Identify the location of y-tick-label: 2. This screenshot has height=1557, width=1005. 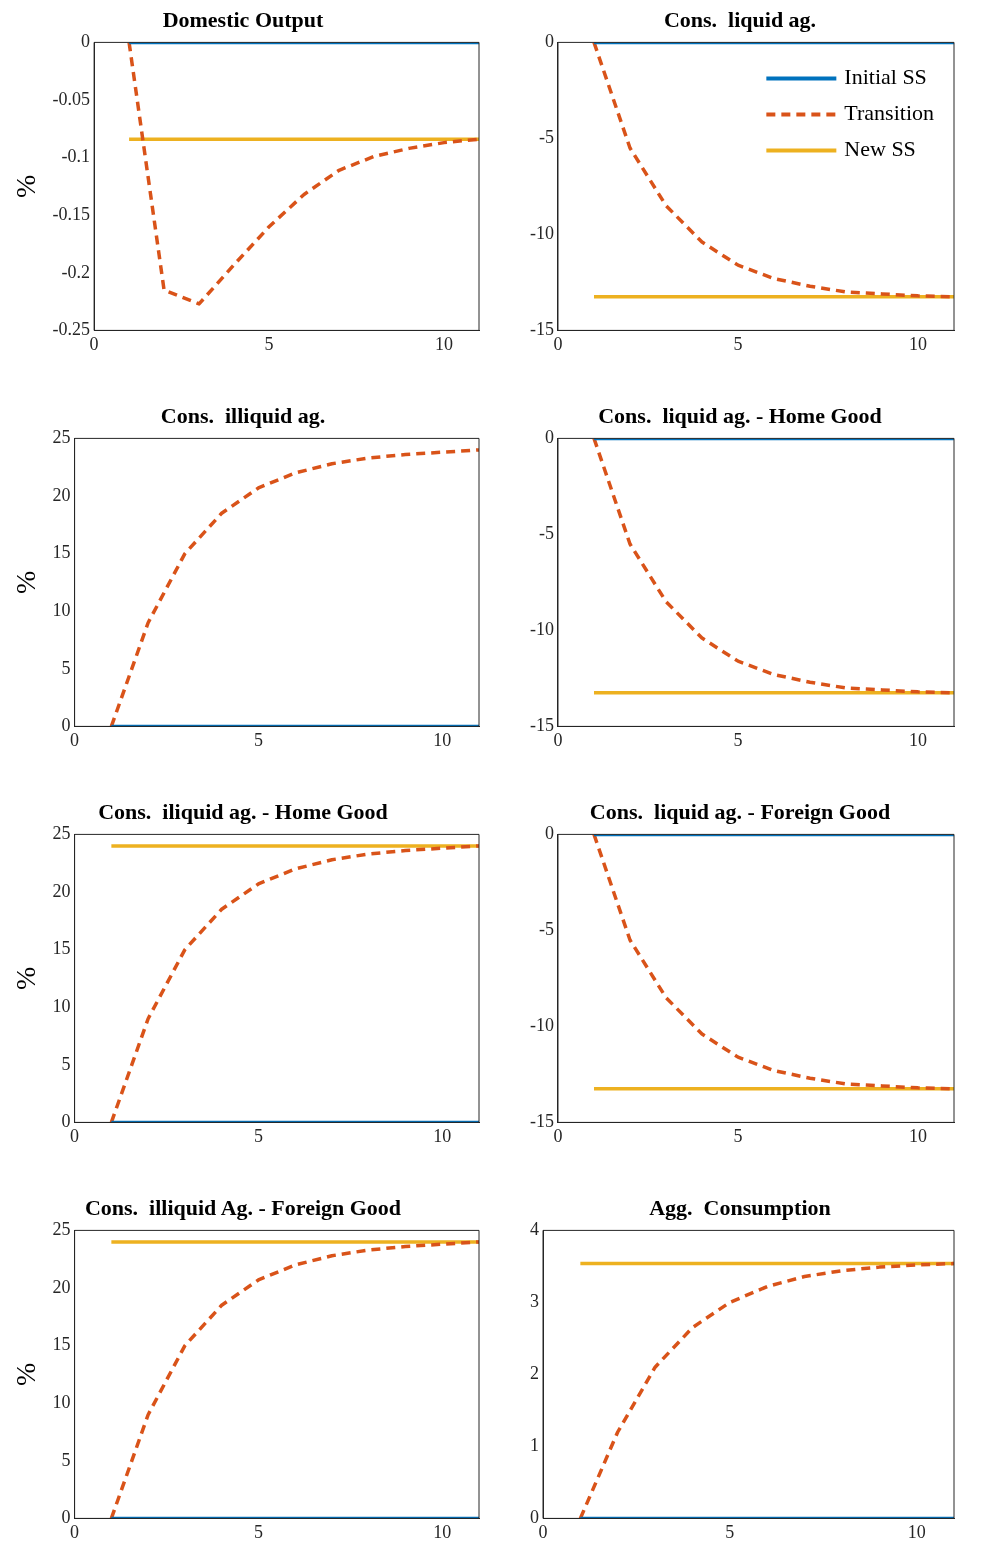
(534, 1373).